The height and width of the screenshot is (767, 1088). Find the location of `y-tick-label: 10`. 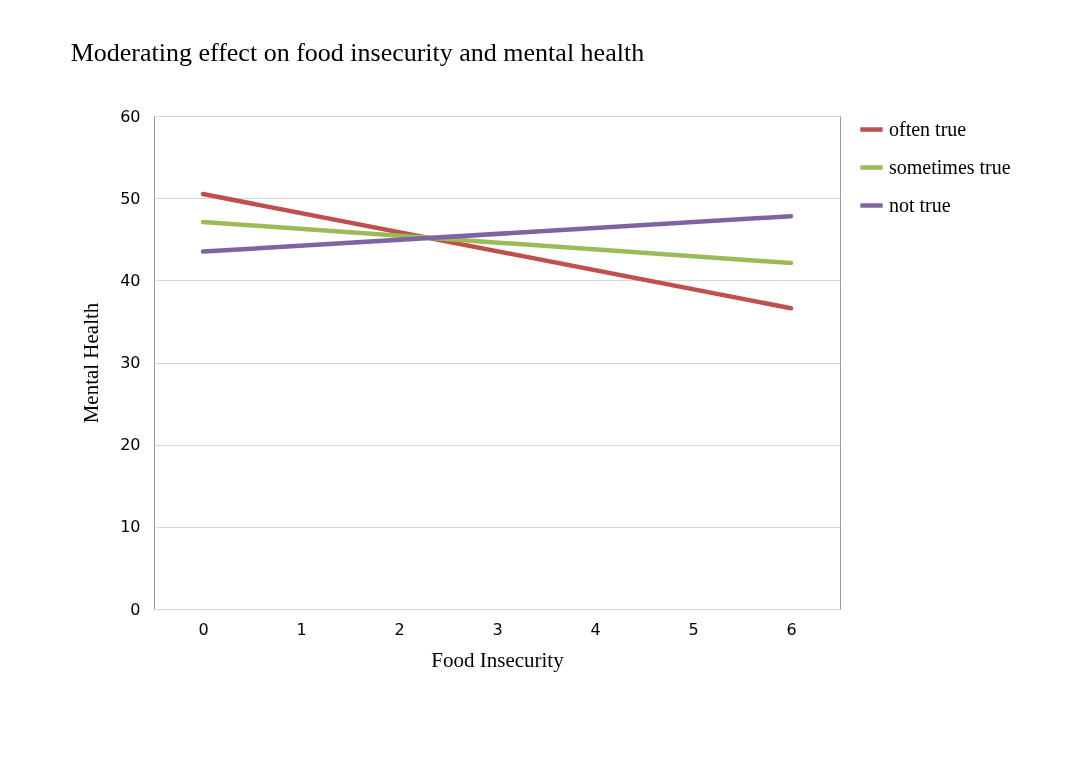

y-tick-label: 10 is located at coordinates (130, 527).